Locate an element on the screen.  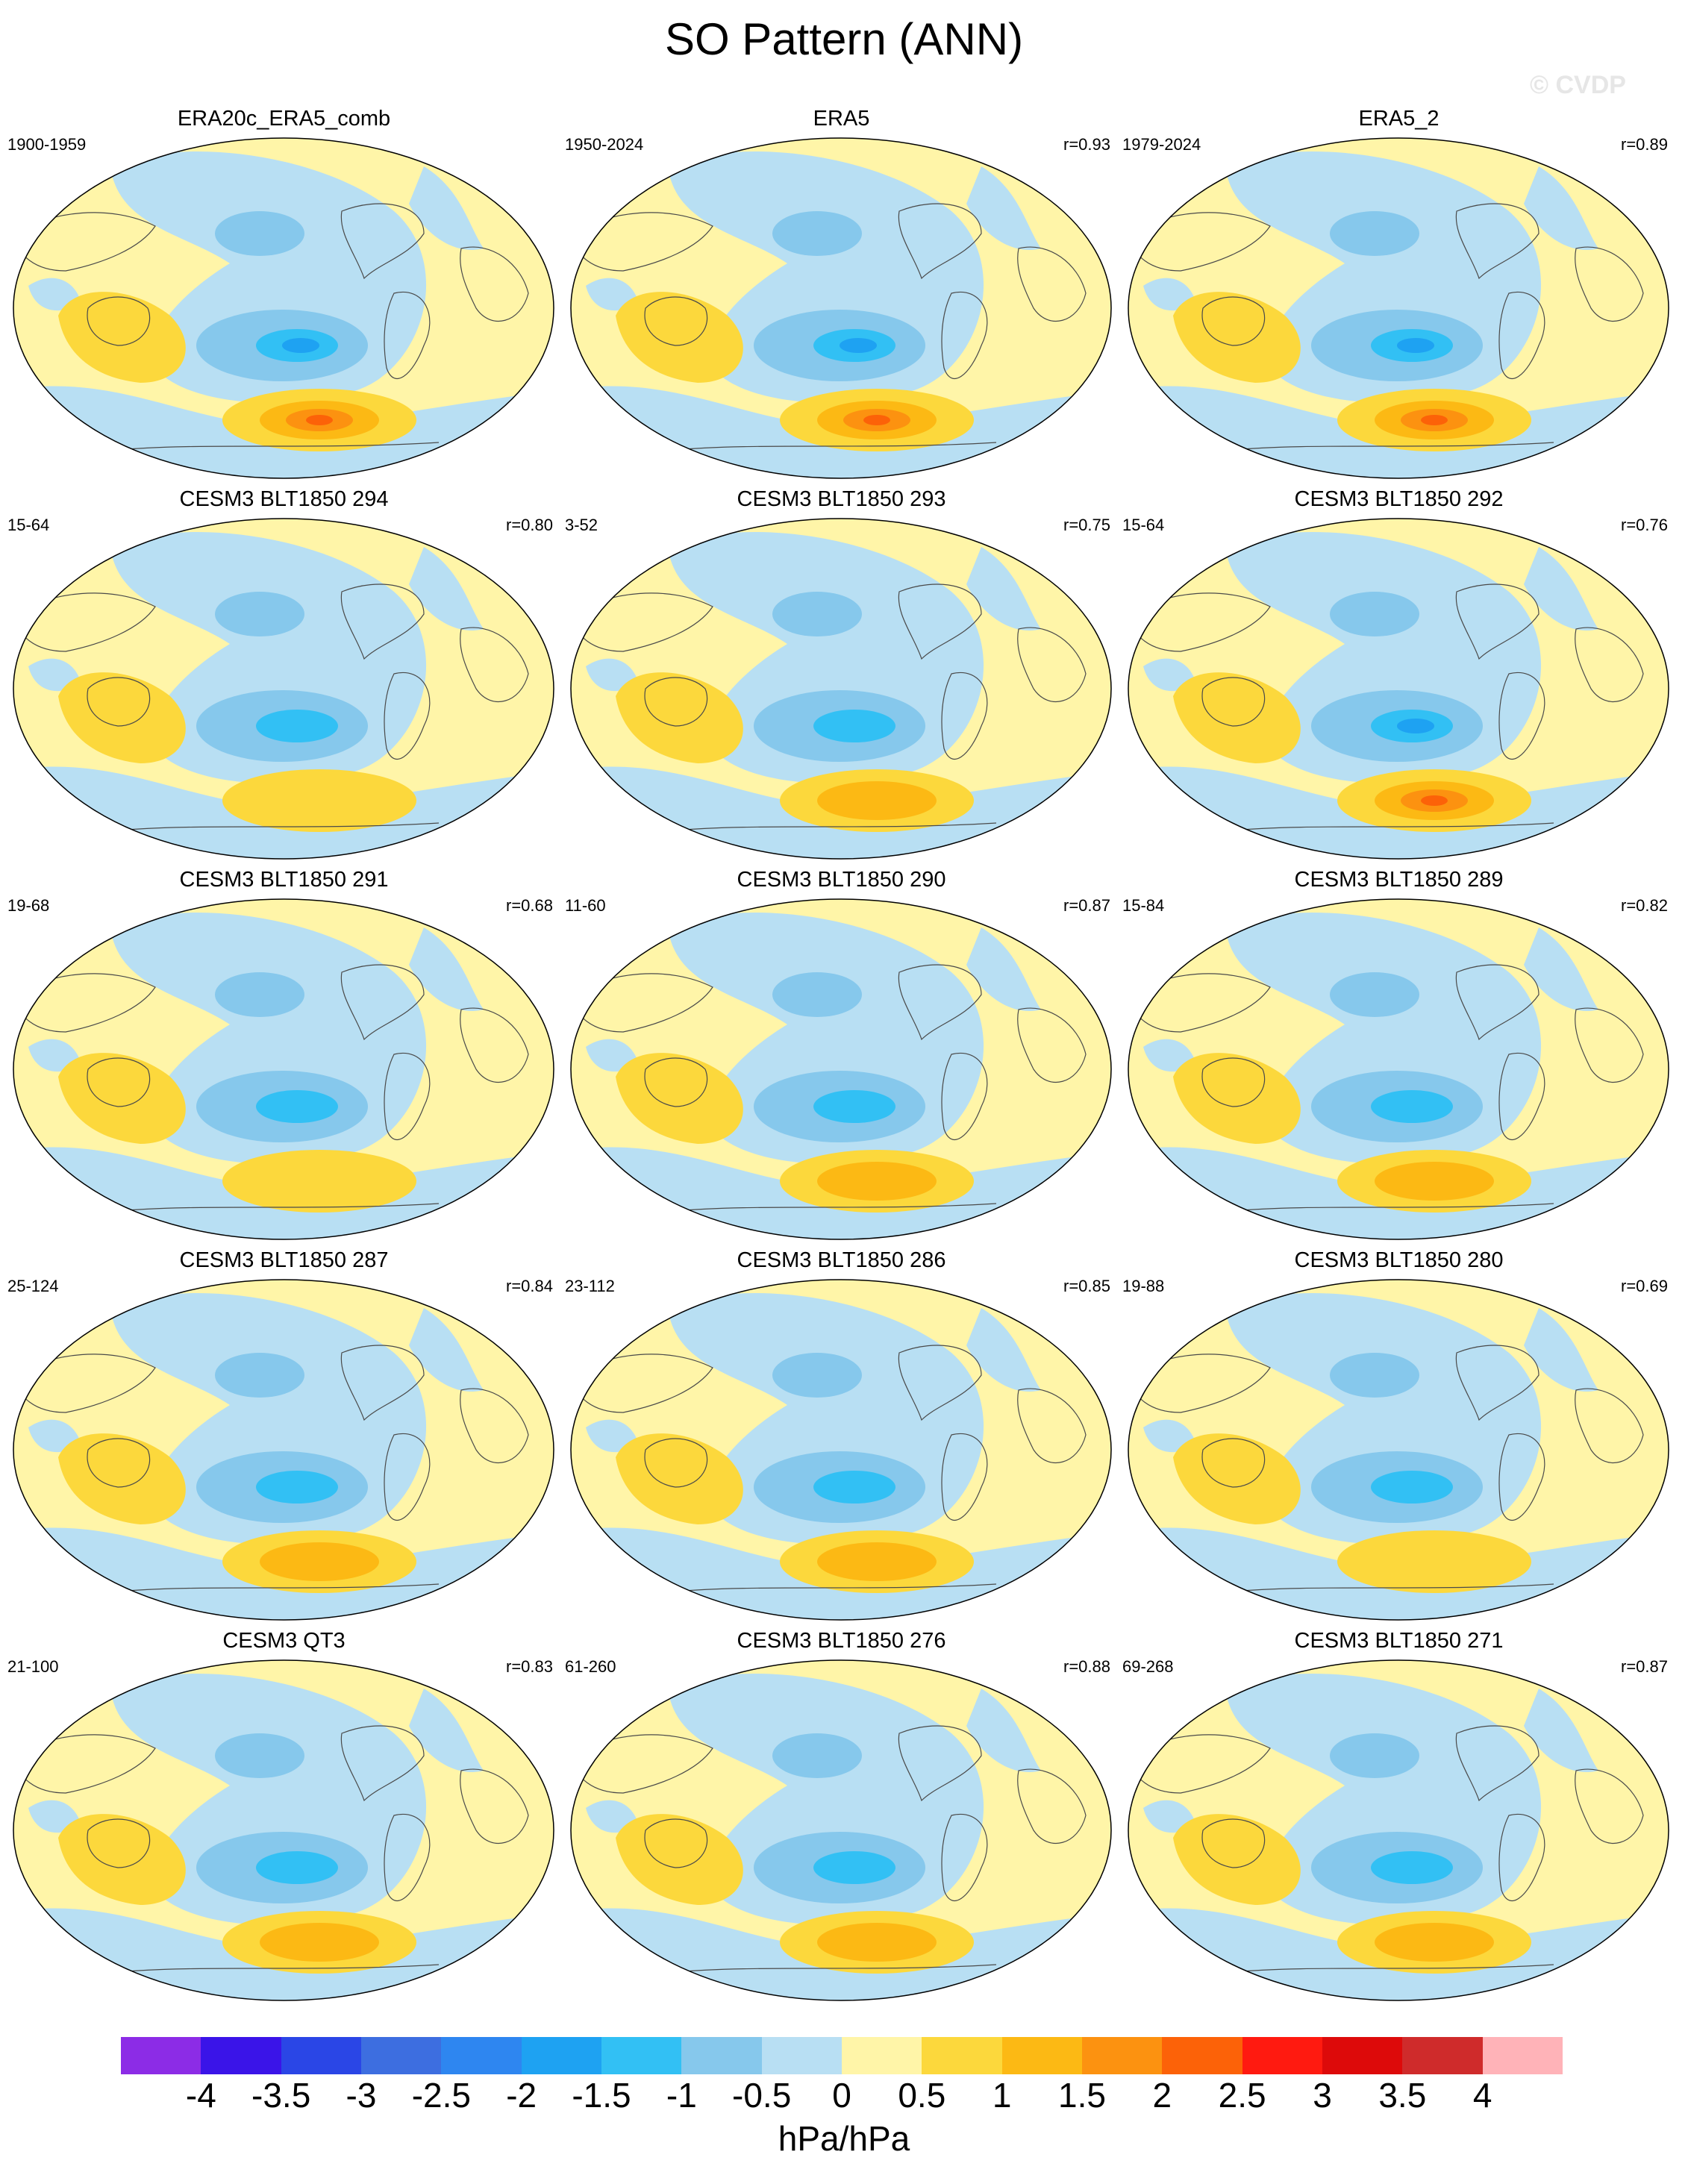
panel-title: CESM3 BLT1850 290 is located at coordinates (841, 880).